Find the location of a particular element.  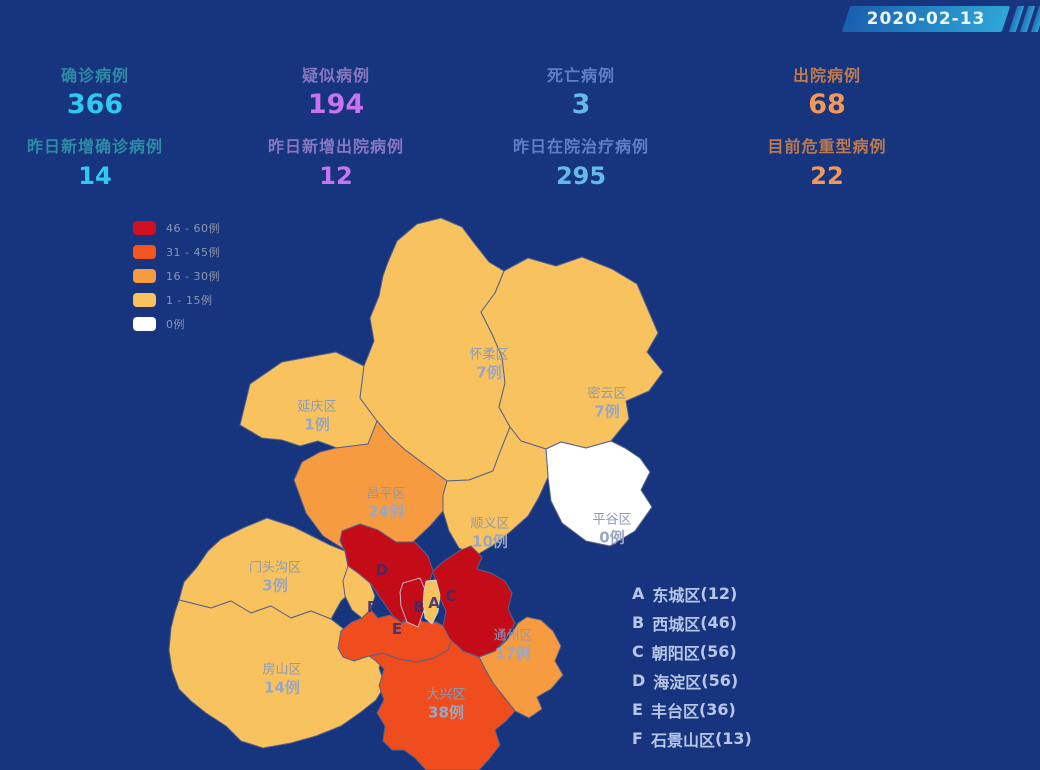

district-chaoyang is located at coordinates (474, 601).